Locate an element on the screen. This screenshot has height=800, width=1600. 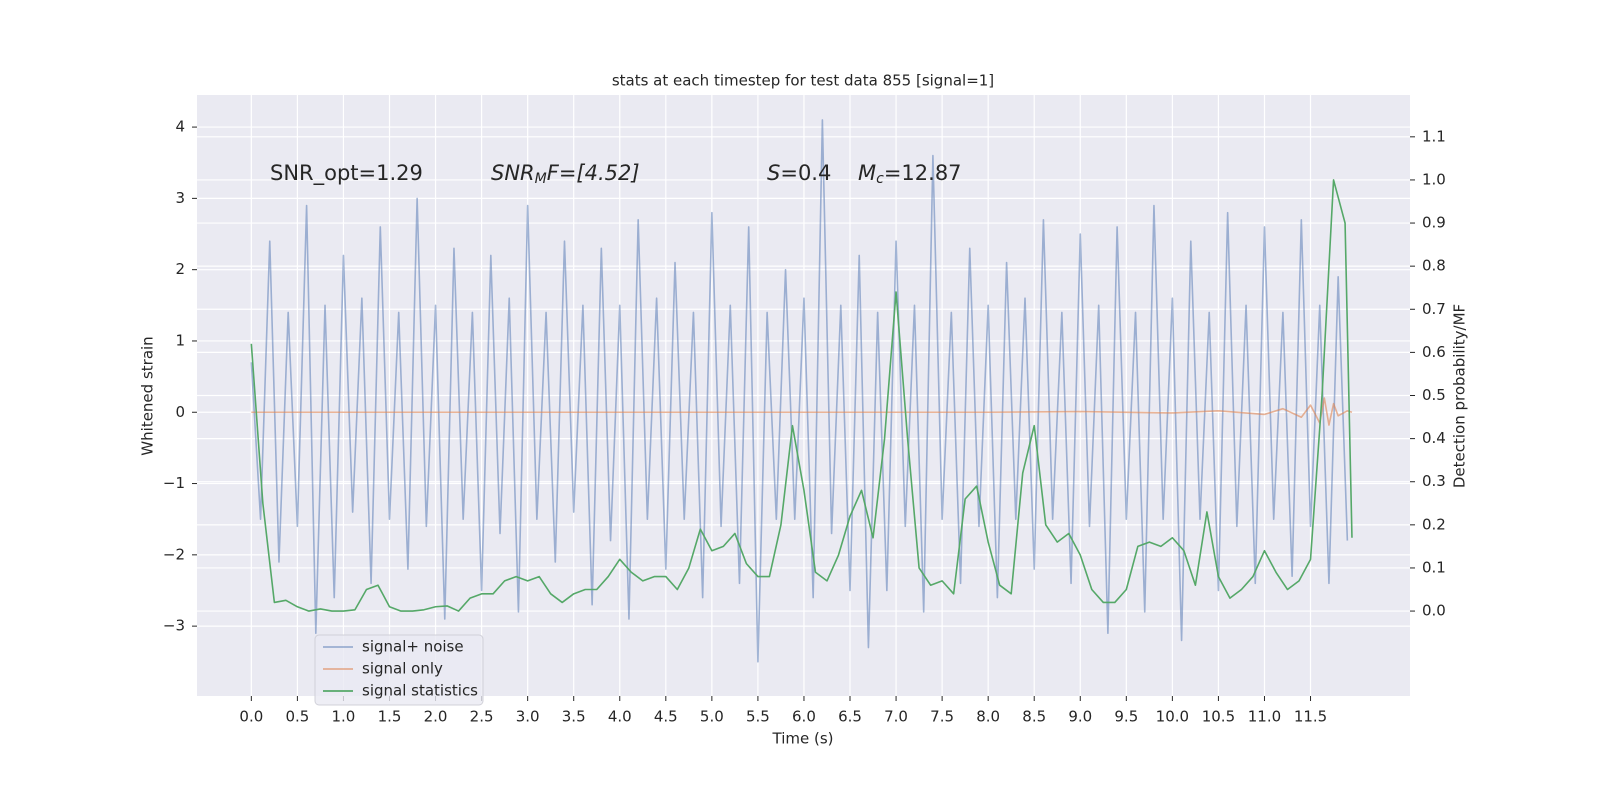
y2-tick-label: 0.8 is located at coordinates (1434, 266).